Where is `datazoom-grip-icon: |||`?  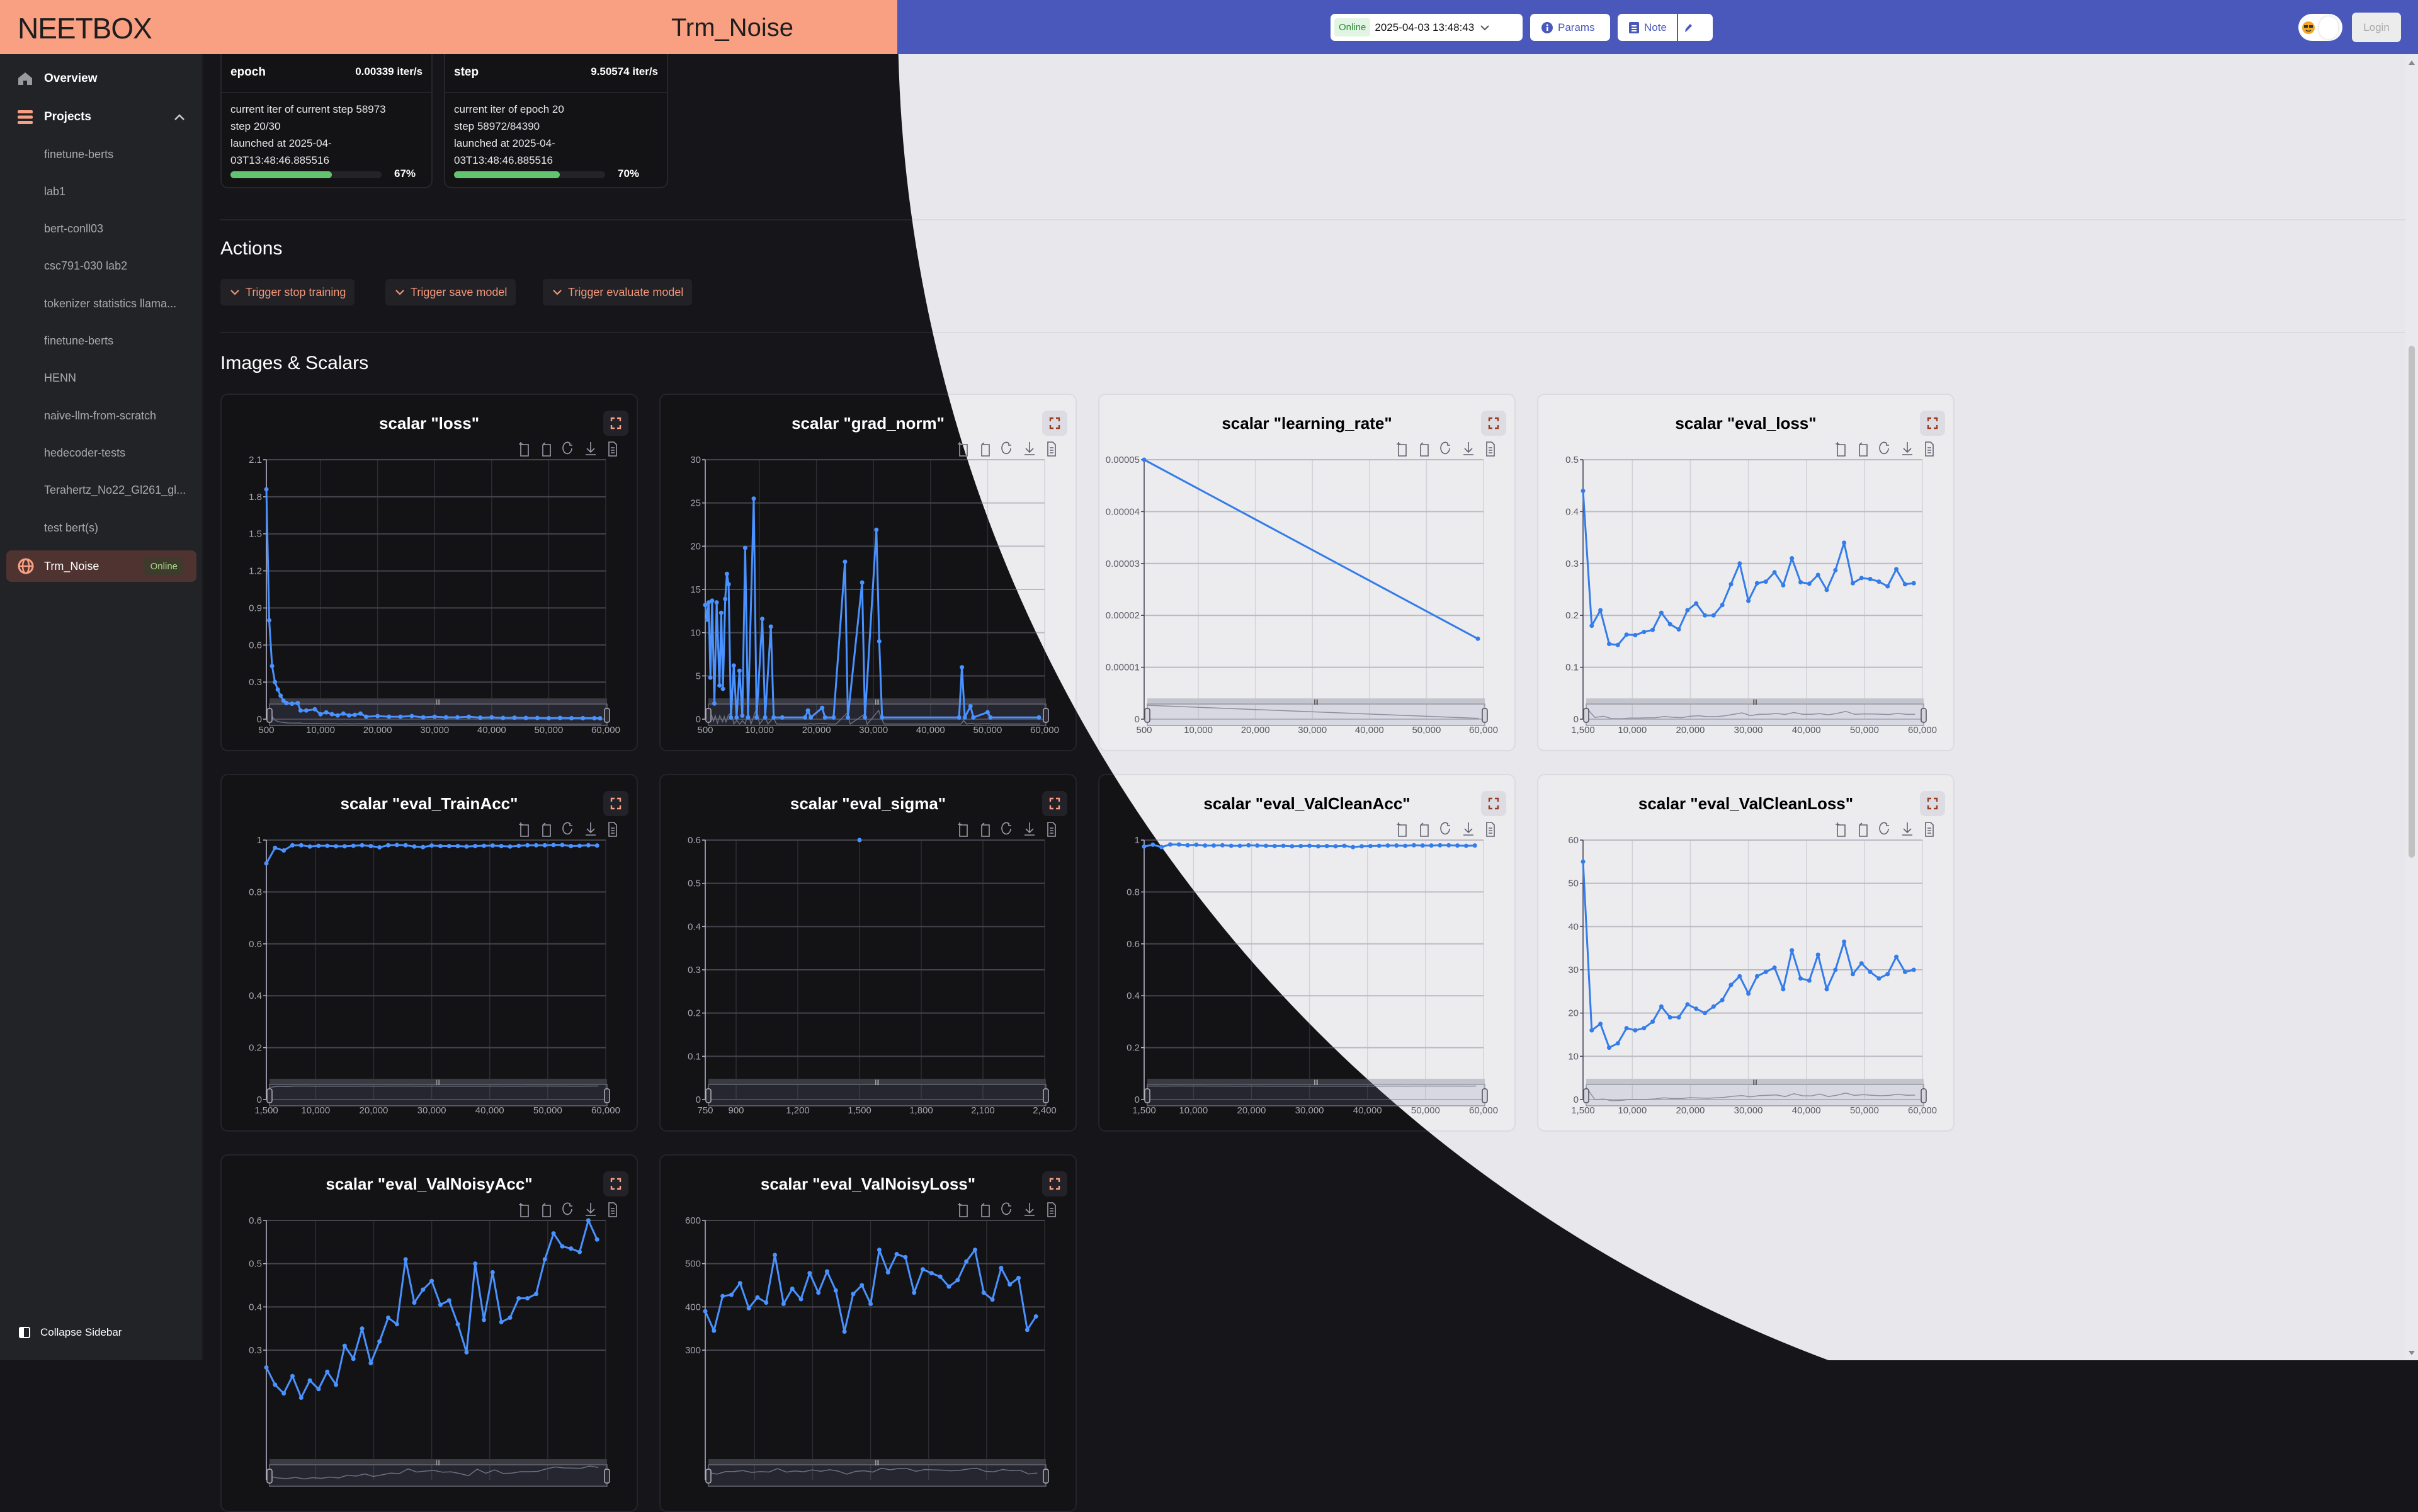
datazoom-grip-icon: ||| is located at coordinates (877, 701).